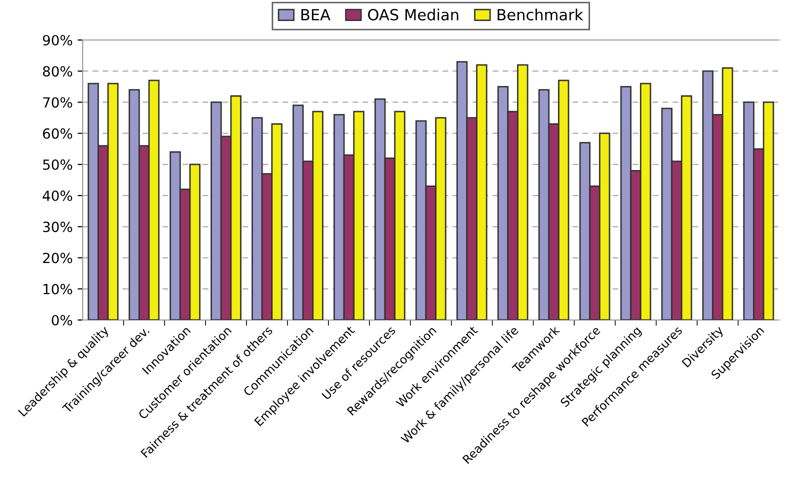 The height and width of the screenshot is (500, 787). I want to click on y-tick-label: 60%, so click(57, 133).